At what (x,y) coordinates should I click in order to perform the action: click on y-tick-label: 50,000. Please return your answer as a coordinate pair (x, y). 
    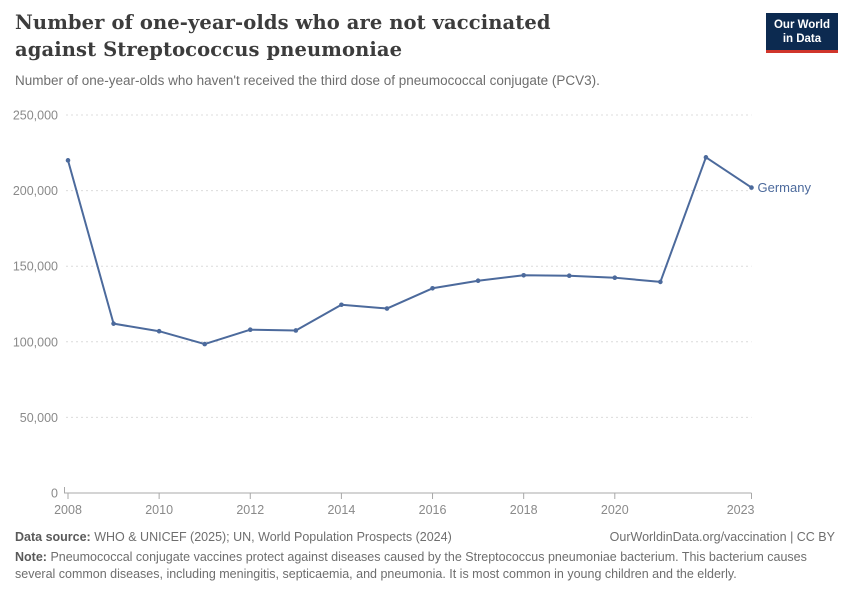
    Looking at the image, I should click on (39, 418).